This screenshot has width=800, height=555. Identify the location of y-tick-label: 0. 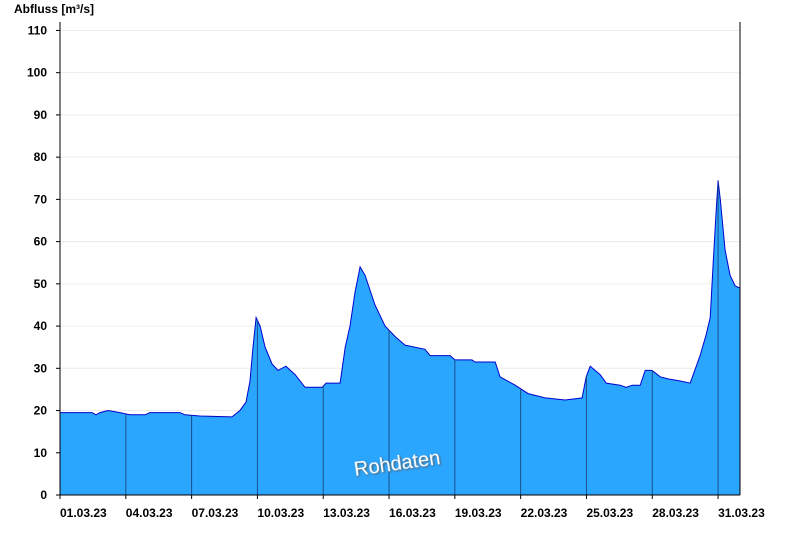
(43, 495).